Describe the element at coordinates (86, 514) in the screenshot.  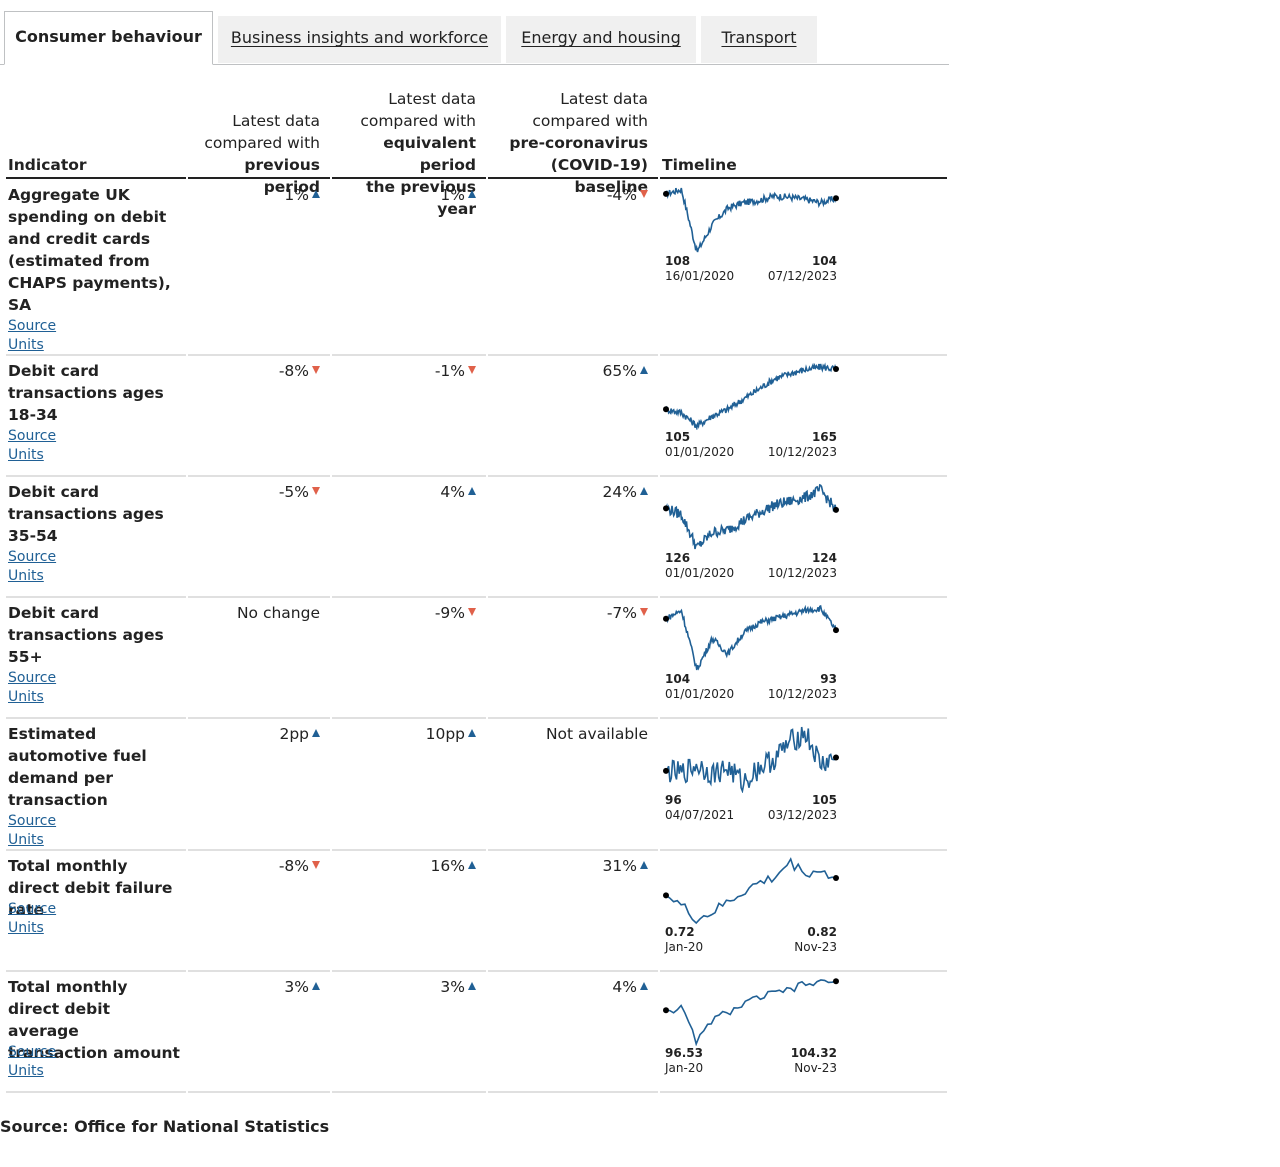
I see `indicator-name: Debit card transactions ages 35-54` at that location.